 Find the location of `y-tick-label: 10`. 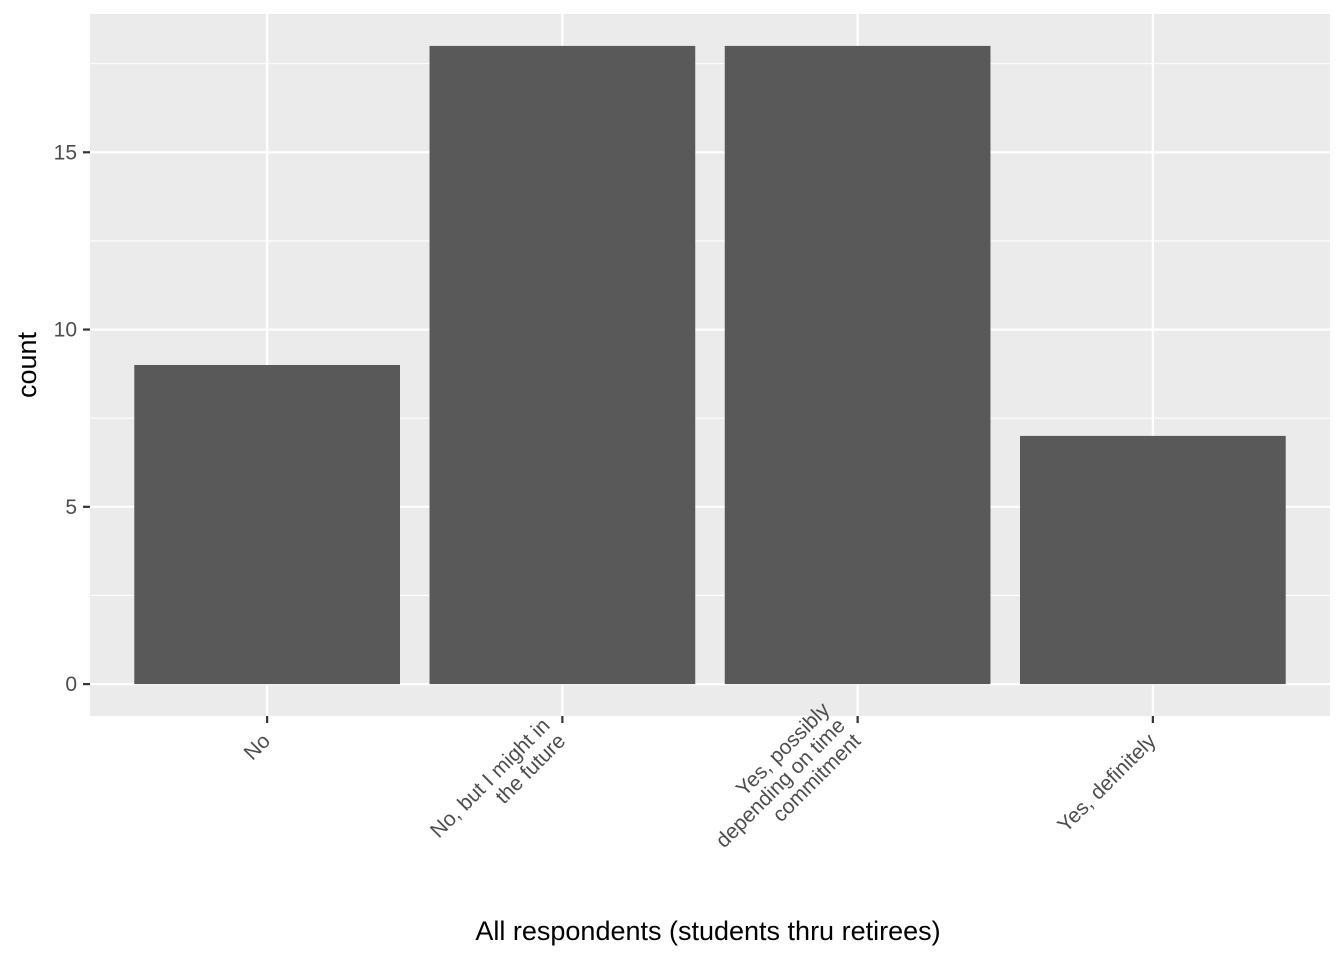

y-tick-label: 10 is located at coordinates (65, 330).